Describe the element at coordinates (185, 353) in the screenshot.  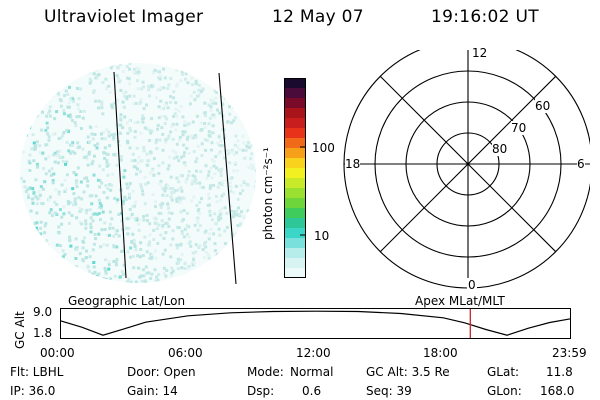
I see `timeline-xtick-0600: 06:00` at that location.